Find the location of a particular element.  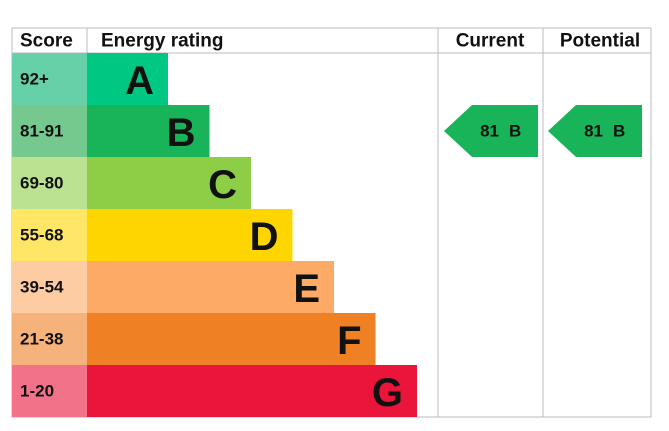

rating-letter: G is located at coordinates (387, 393).